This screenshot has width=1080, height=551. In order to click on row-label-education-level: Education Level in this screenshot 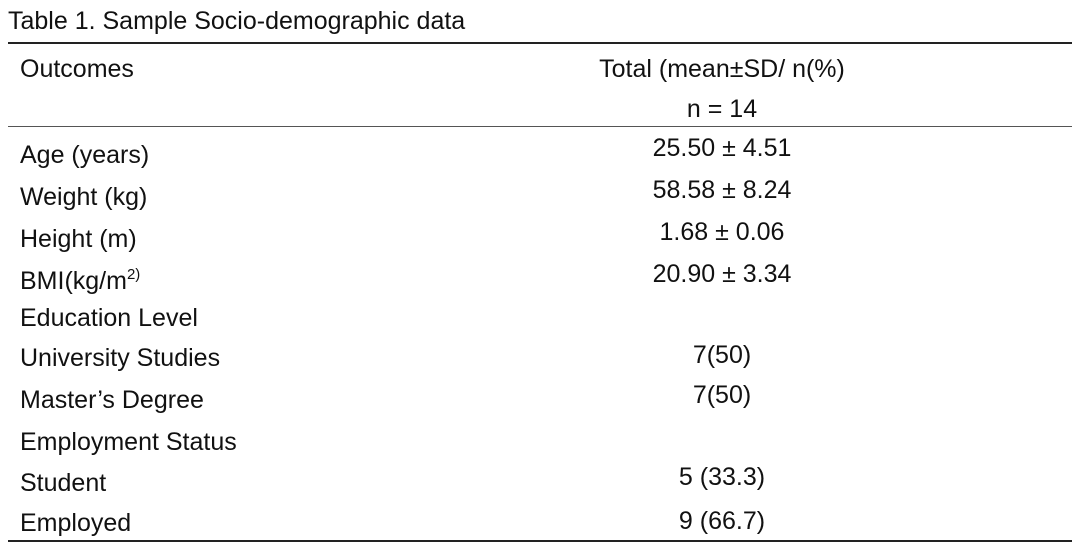, I will do `click(109, 318)`.